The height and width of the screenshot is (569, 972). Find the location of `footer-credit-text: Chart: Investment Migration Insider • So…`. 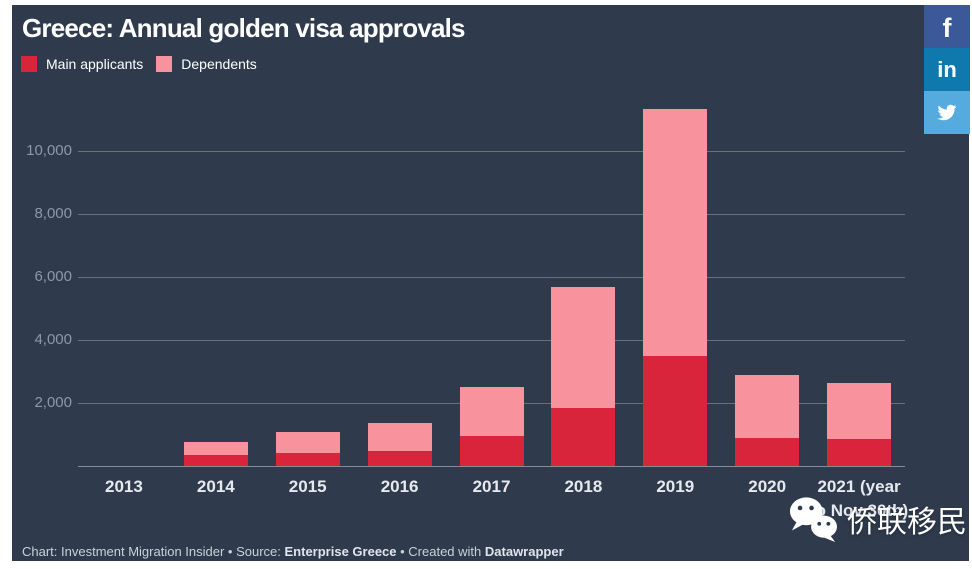

footer-credit-text: Chart: Investment Migration Insider • So… is located at coordinates (153, 551).